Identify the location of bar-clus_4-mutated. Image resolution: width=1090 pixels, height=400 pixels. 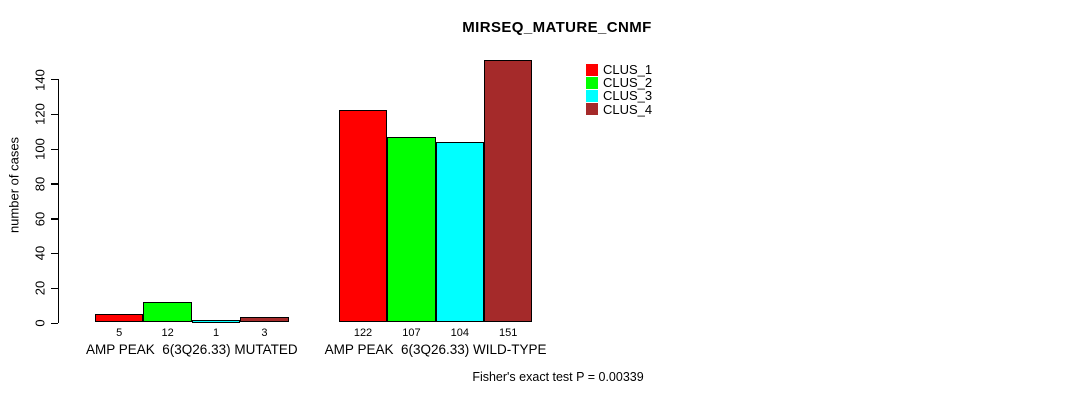
(264, 320).